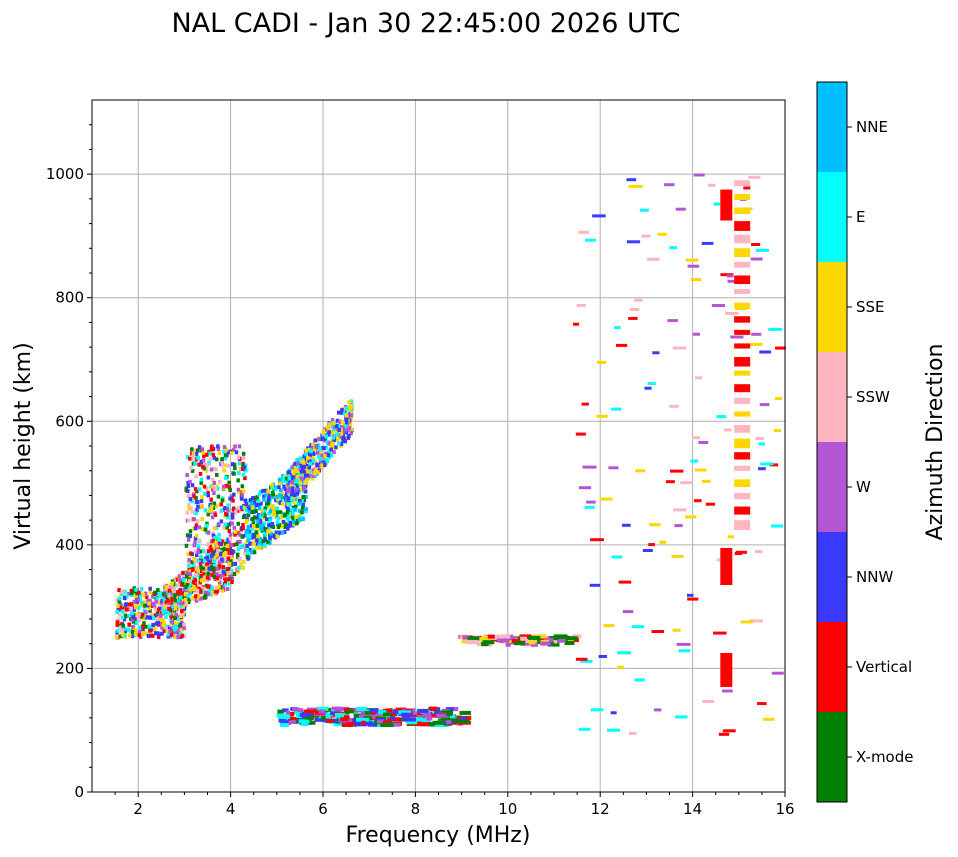  I want to click on colorbar-label: Azimuth Direction, so click(935, 441).